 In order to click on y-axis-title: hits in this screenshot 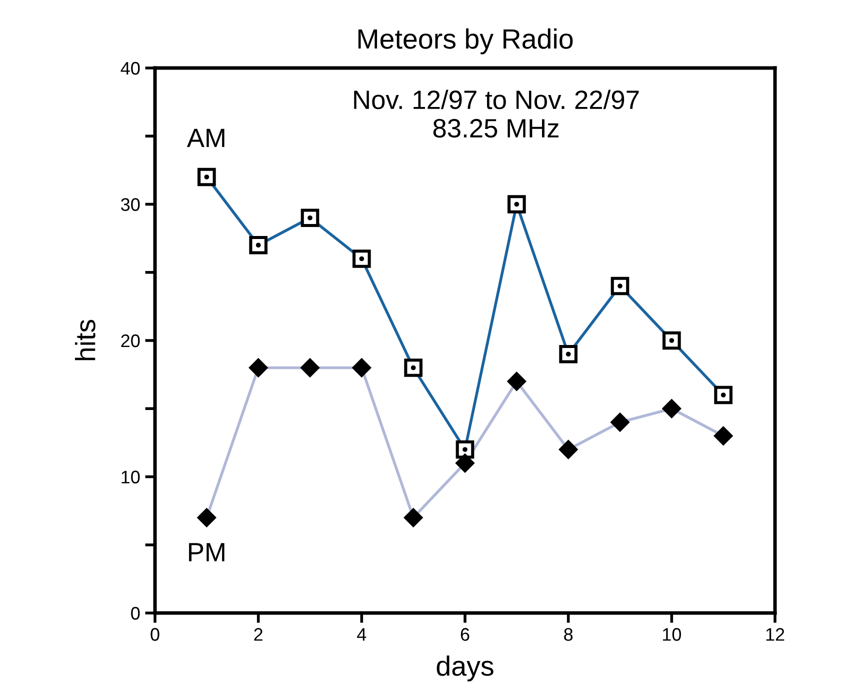, I will do `click(85, 340)`.